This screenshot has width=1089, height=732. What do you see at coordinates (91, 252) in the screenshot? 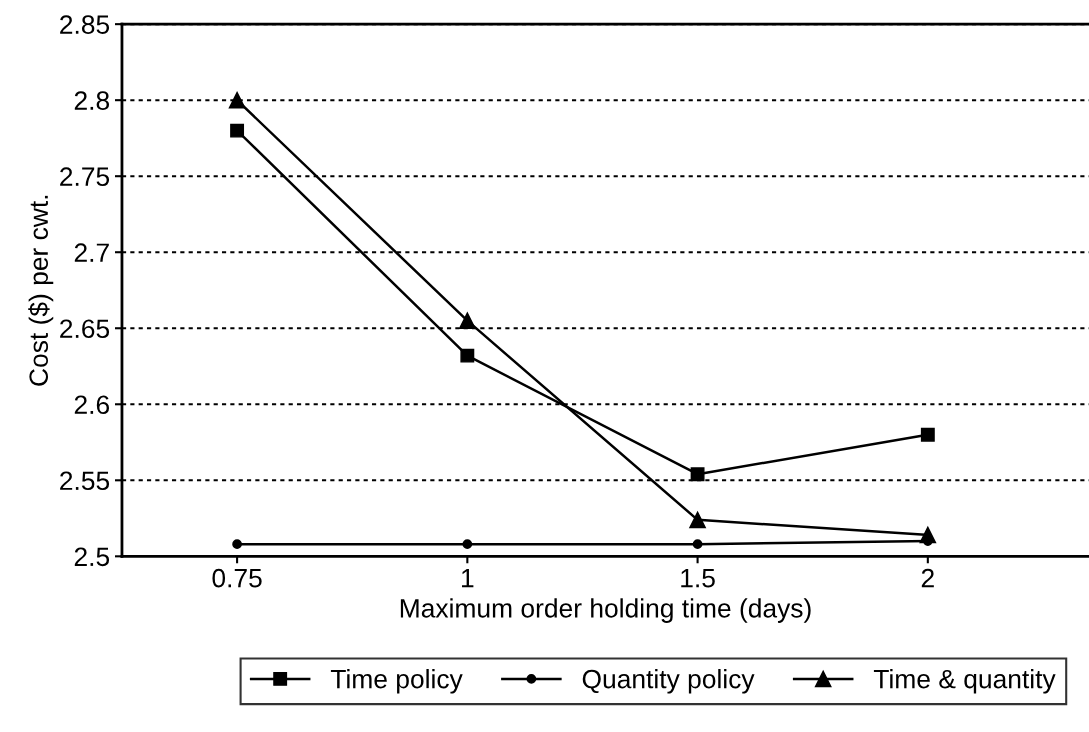
I see `y-tick-label: 2.7` at bounding box center [91, 252].